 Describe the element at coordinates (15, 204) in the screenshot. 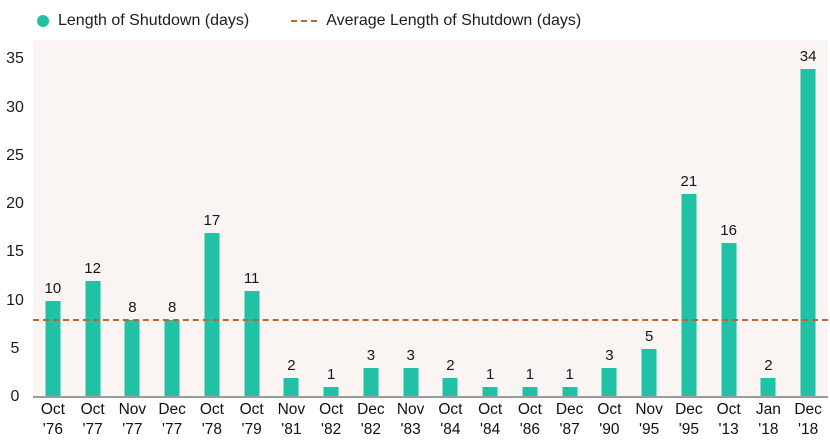

I see `y-tick-label: 20` at that location.